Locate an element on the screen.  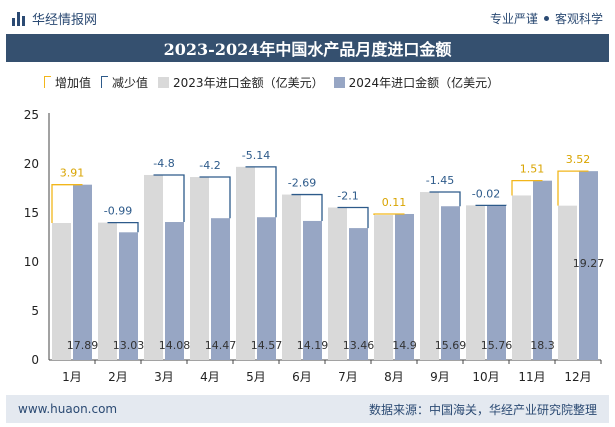
footer-source: 数据来源：中国海关，华经产业研究院整理 is located at coordinates (482, 409).